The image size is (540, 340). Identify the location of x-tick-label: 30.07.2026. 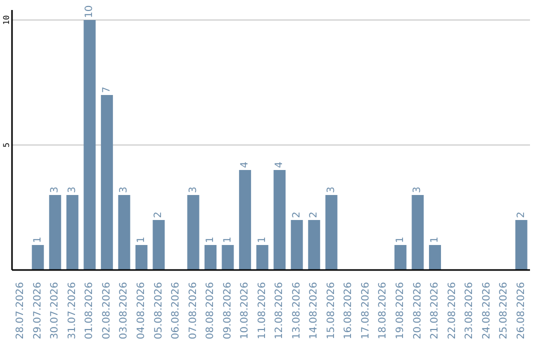
(55, 311).